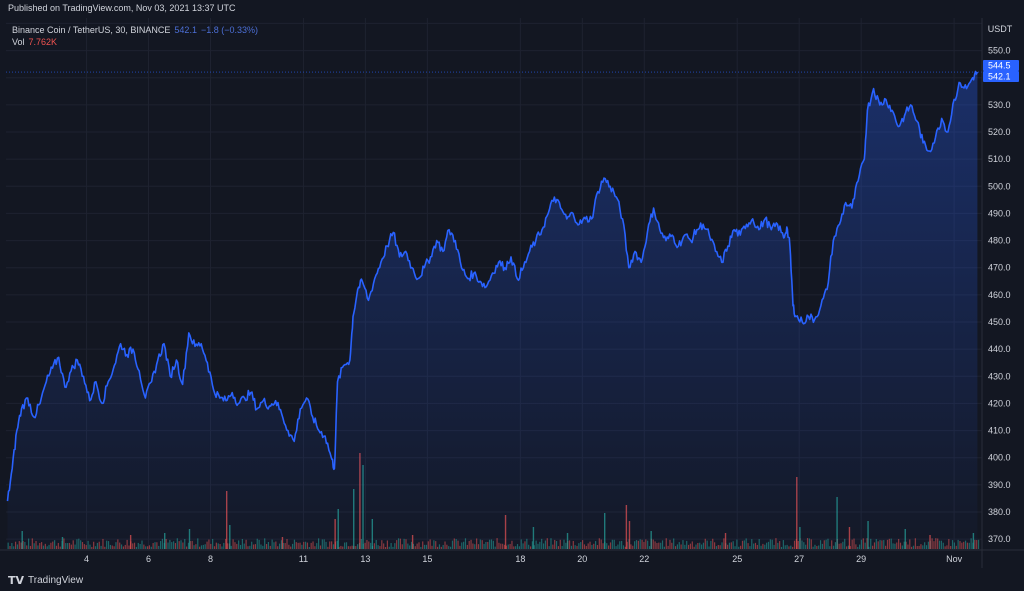 The image size is (1024, 591). I want to click on x-tick-label: 18, so click(520, 559).